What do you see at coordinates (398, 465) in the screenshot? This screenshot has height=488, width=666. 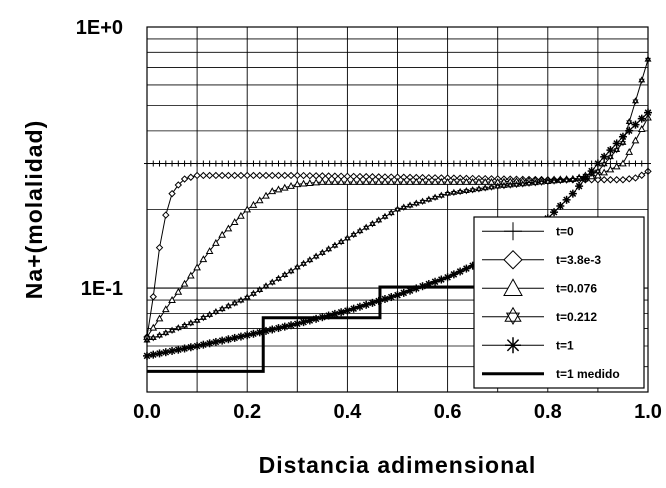 I see `x-axis-label: Distancia adimensional` at bounding box center [398, 465].